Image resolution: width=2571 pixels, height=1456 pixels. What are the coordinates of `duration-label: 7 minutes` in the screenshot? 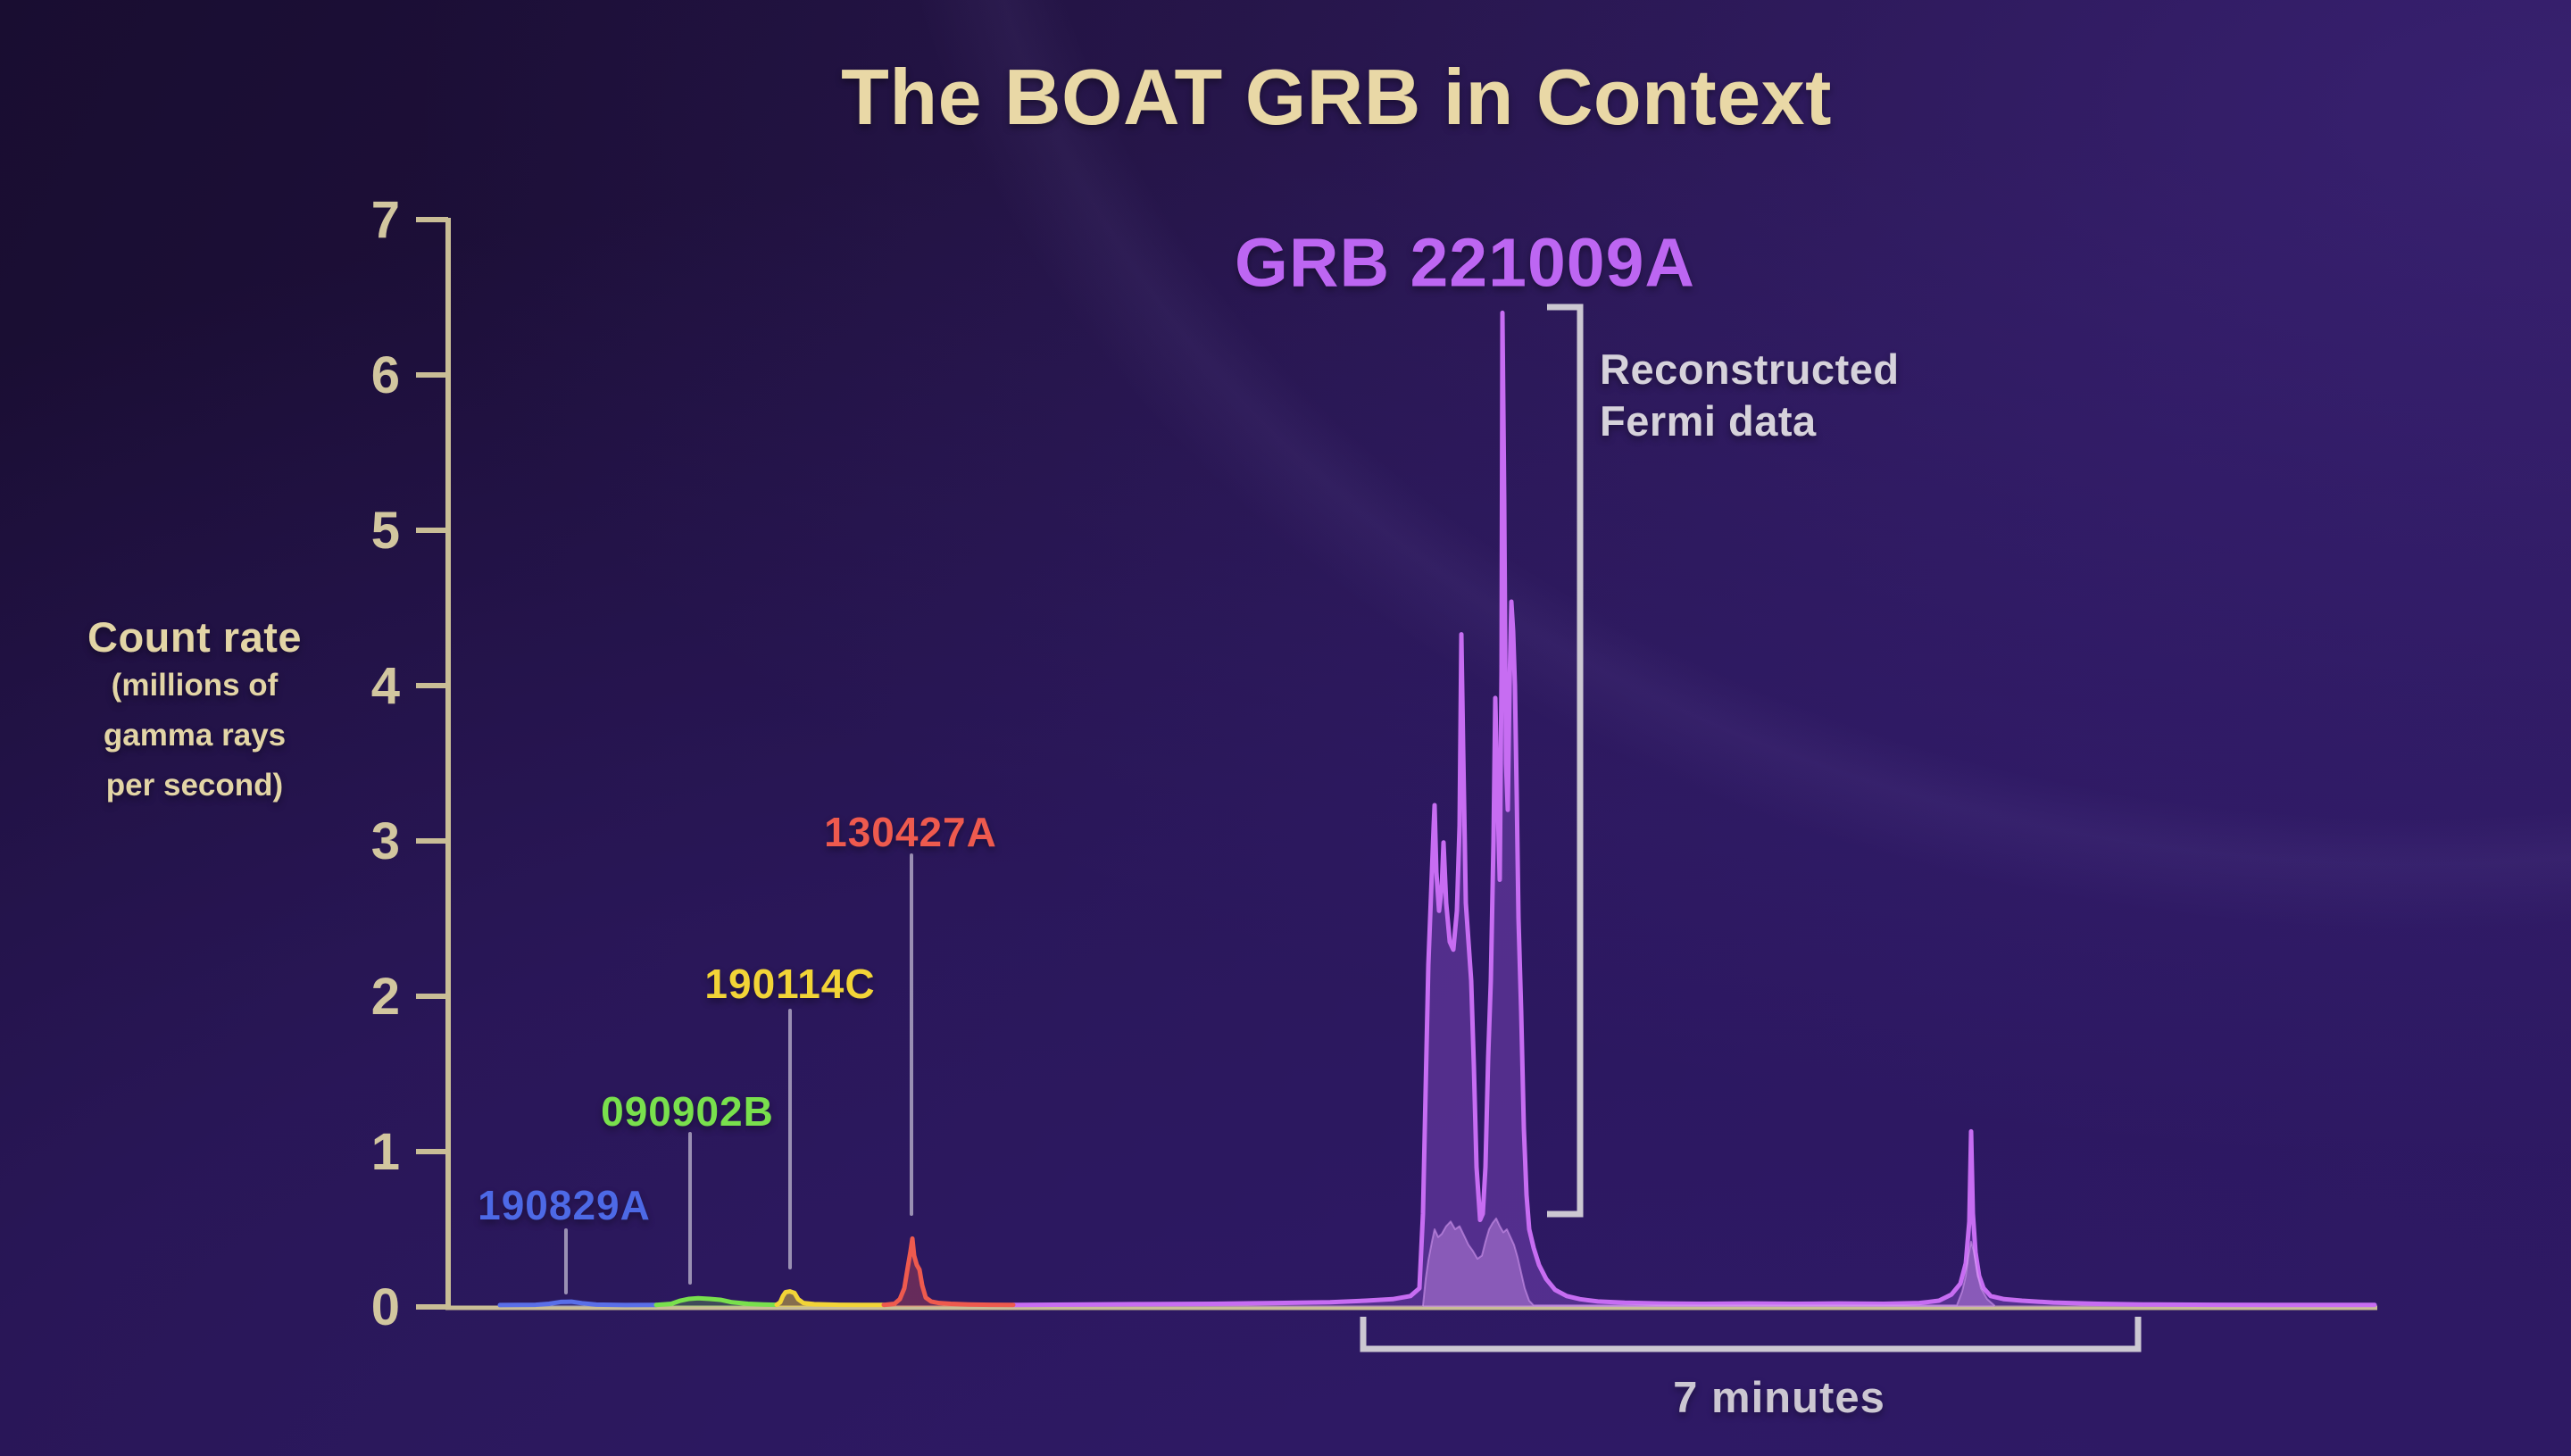 It's located at (1779, 1398).